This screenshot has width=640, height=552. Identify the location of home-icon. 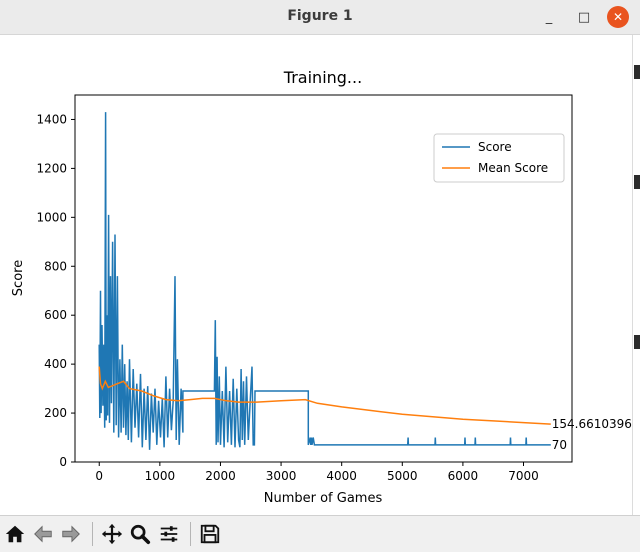
(15, 534).